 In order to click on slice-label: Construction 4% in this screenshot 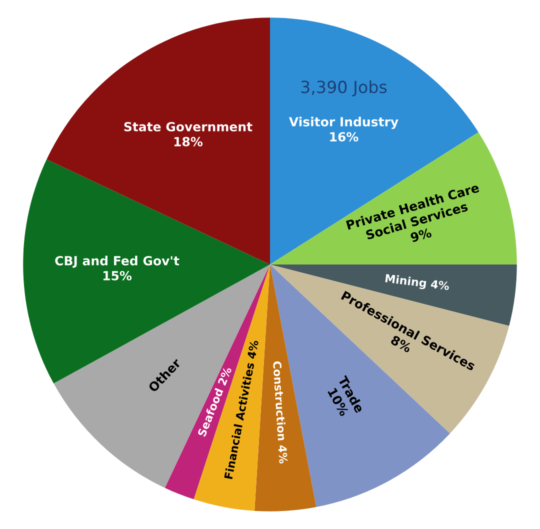, I will do `click(280, 412)`.